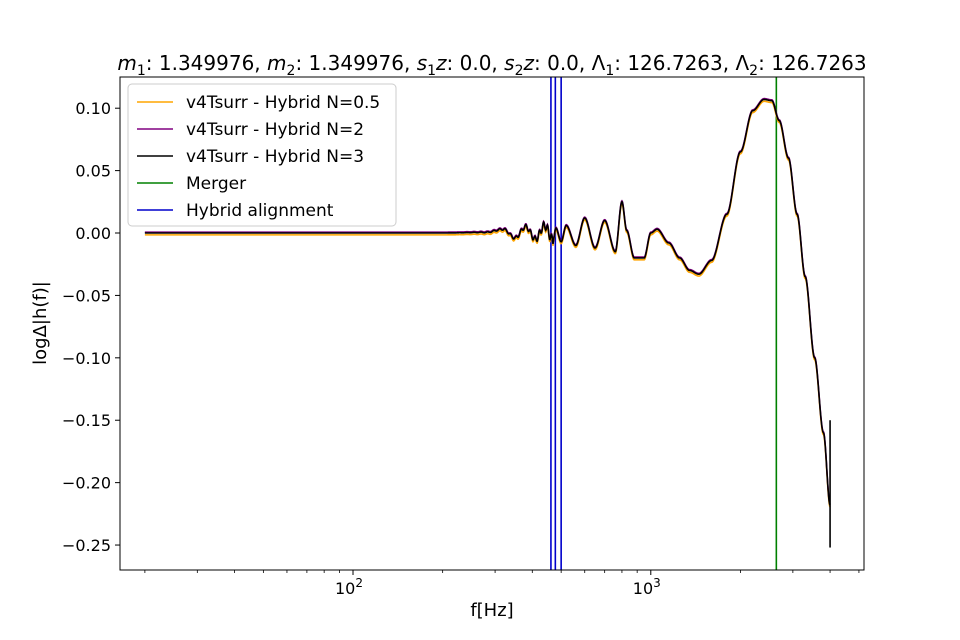 This screenshot has width=960, height=640. I want to click on y-tick-label: 0.05, so click(93, 171).